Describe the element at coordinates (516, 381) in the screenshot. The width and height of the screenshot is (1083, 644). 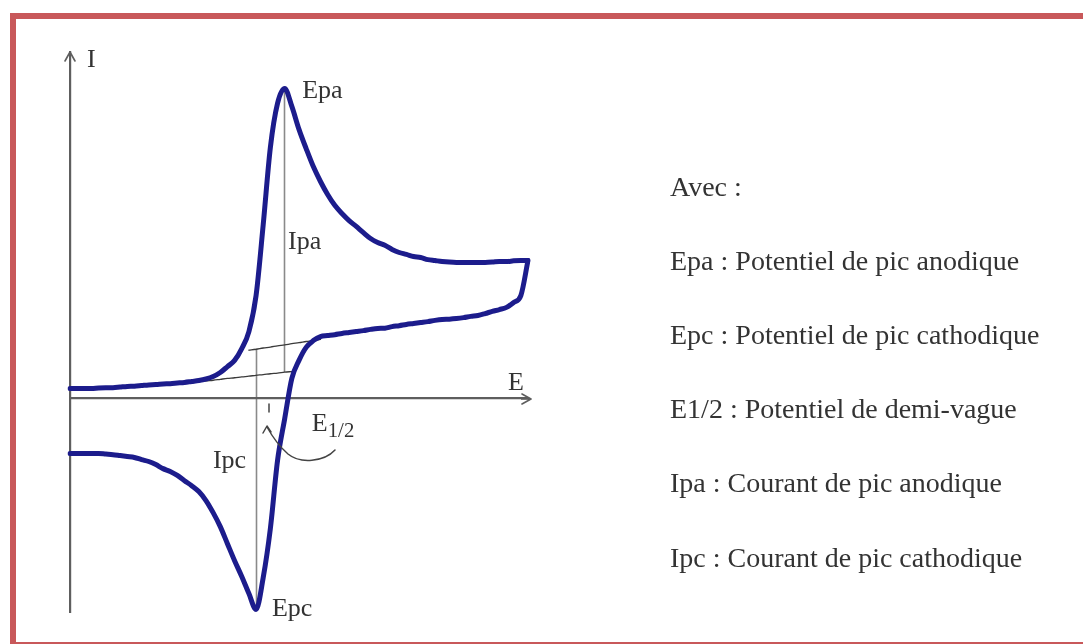
I see `x-axis-title: E` at that location.